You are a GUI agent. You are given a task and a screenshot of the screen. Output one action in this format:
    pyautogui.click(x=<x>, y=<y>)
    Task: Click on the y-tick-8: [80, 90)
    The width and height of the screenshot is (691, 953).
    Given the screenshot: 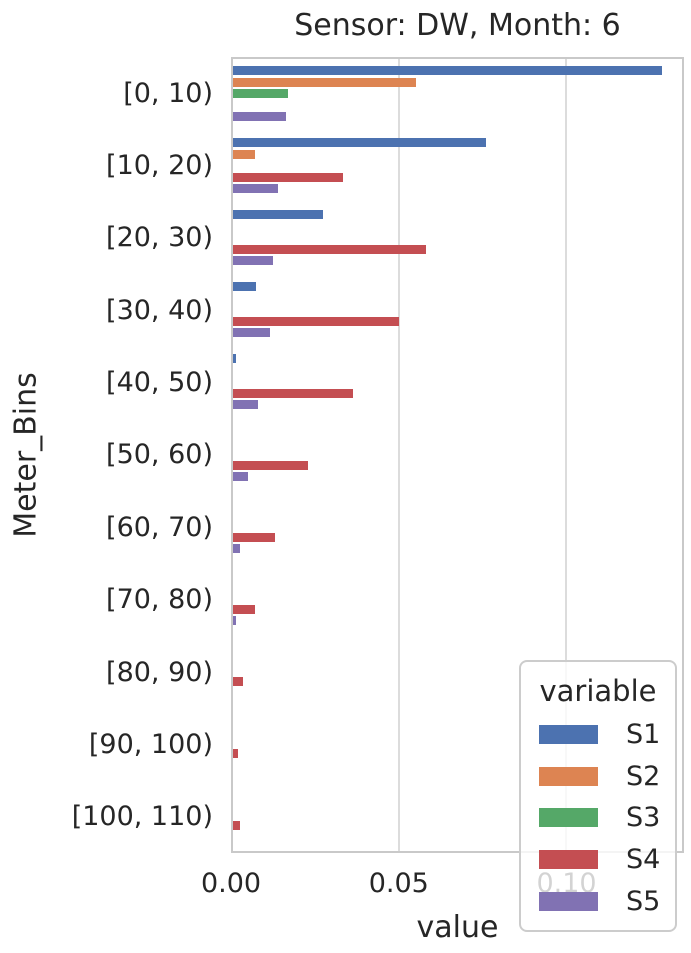 What is the action you would take?
    pyautogui.click(x=159, y=672)
    